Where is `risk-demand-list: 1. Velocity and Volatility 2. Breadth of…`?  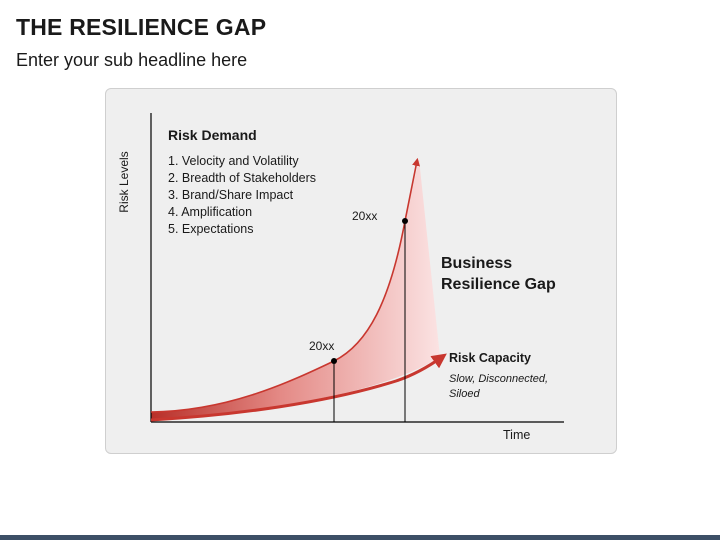 risk-demand-list: 1. Velocity and Volatility 2. Breadth of… is located at coordinates (242, 195).